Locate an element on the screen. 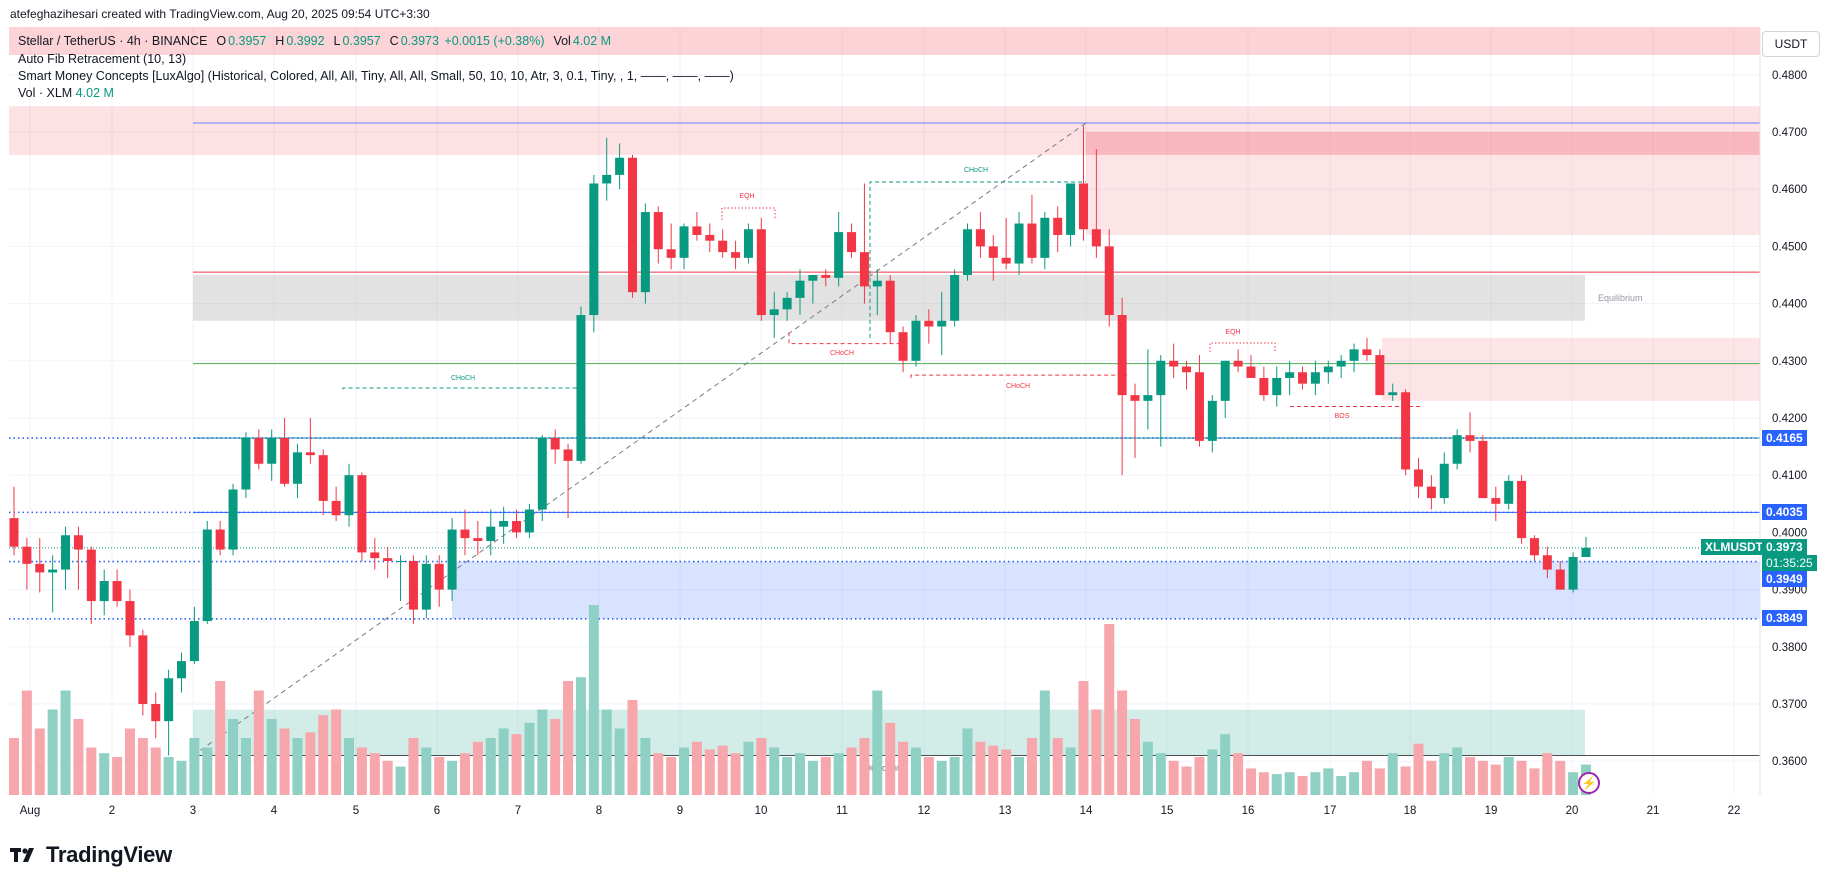 The height and width of the screenshot is (883, 1835). x-tick-label: 19 is located at coordinates (1491, 811).